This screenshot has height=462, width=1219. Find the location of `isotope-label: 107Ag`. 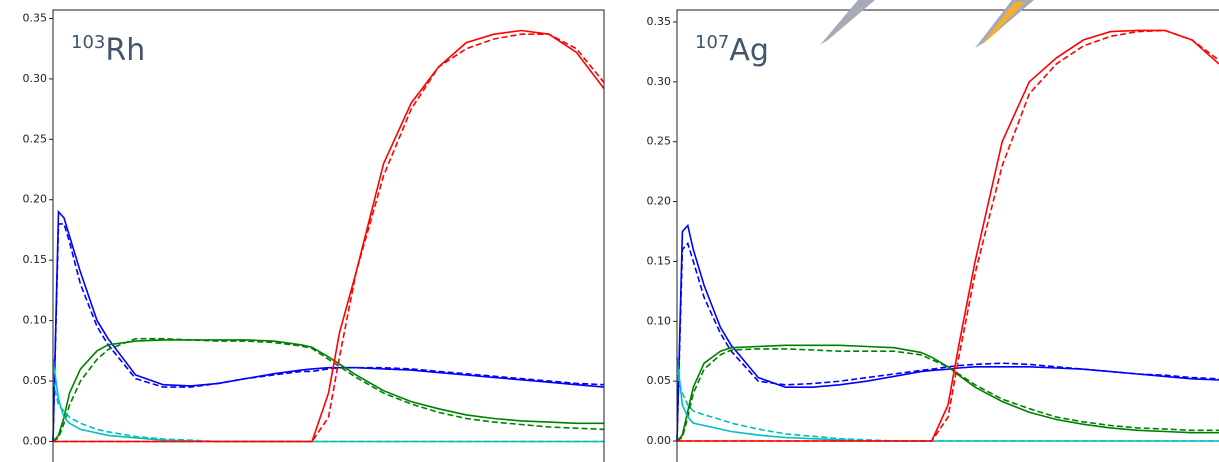

isotope-label: 107Ag is located at coordinates (732, 50).